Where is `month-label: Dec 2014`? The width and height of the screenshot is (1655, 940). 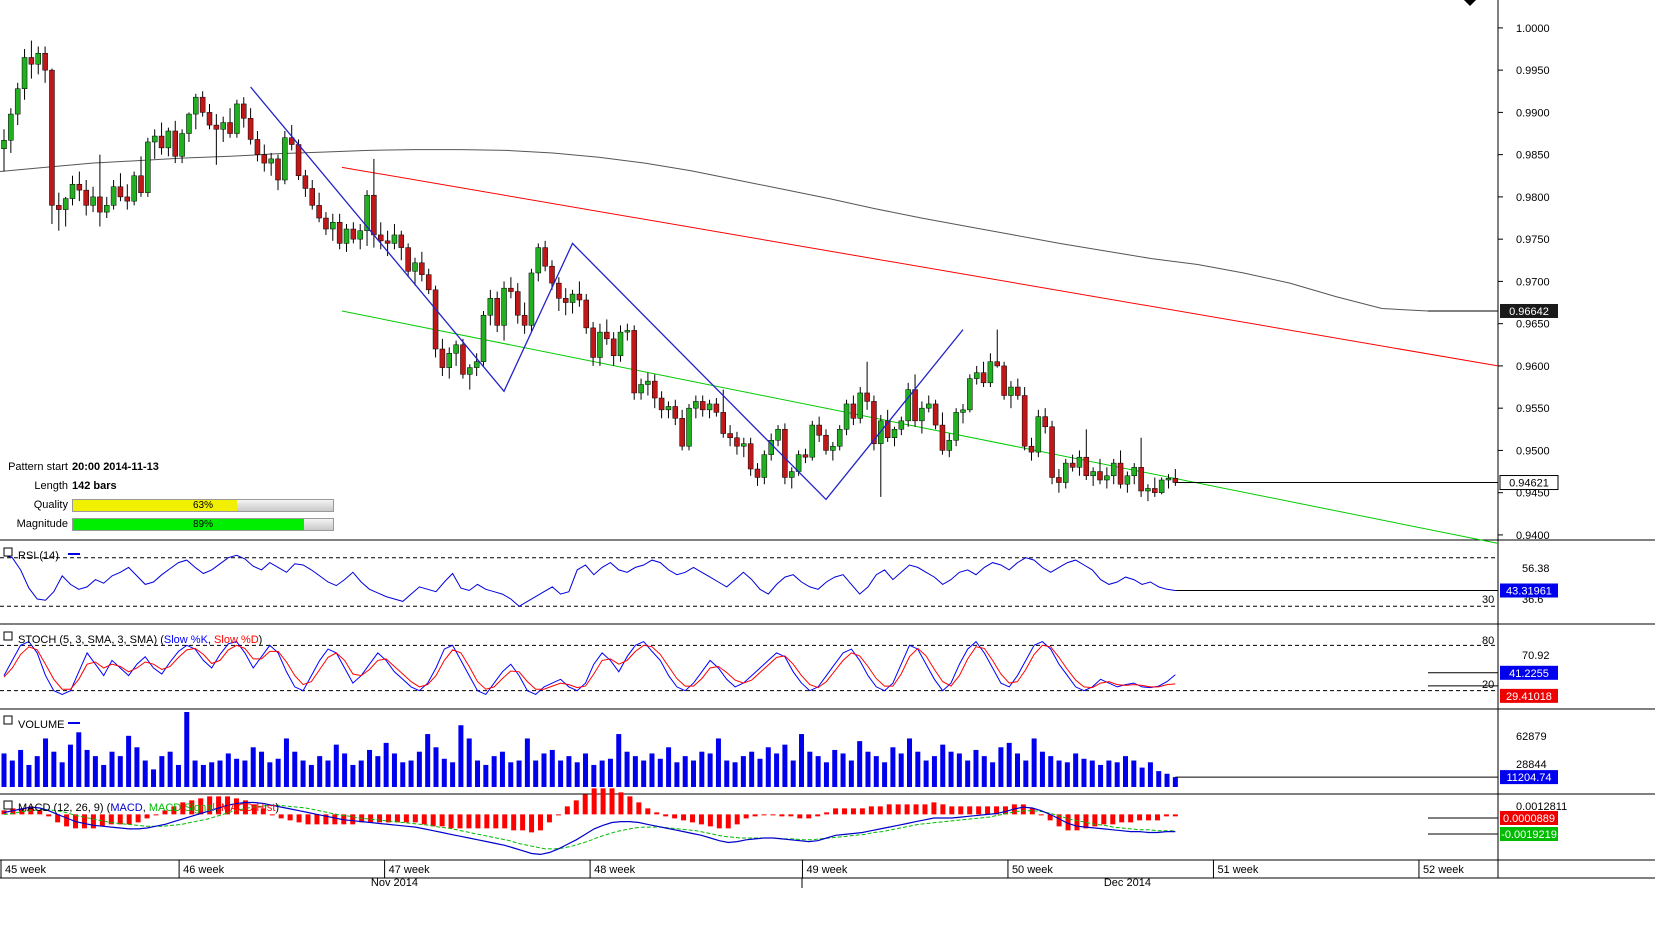 month-label: Dec 2014 is located at coordinates (1127, 883).